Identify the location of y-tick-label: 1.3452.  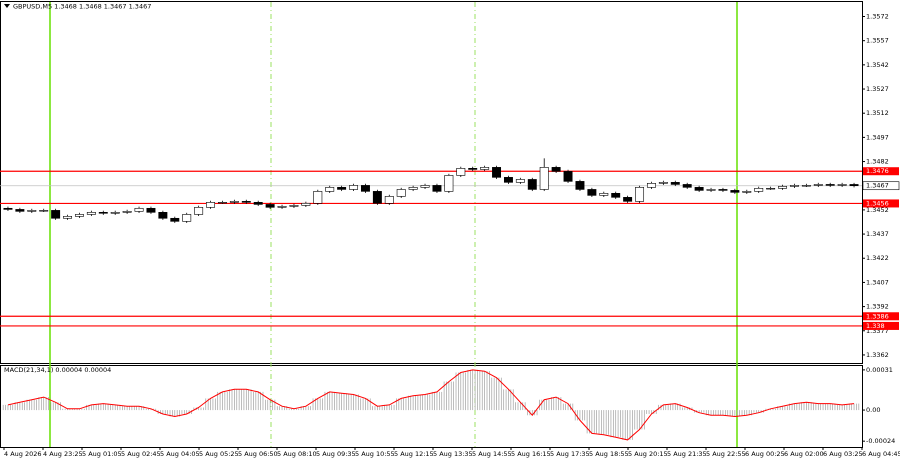
(877, 210).